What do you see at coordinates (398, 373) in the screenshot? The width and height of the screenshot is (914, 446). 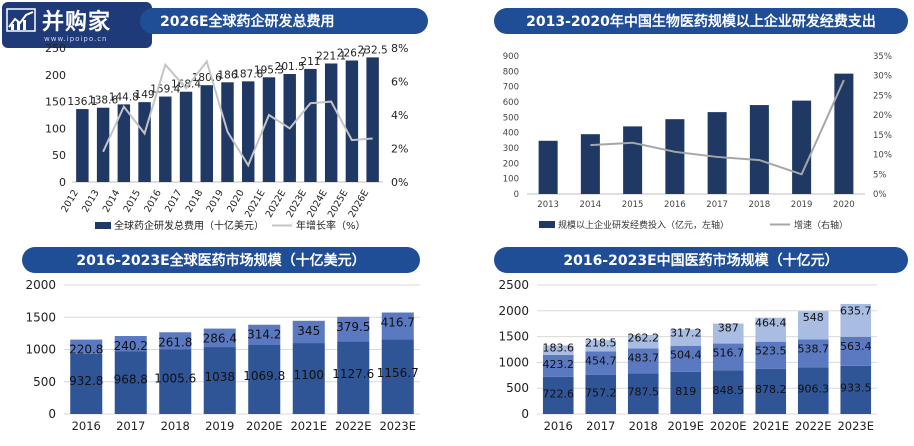 I see `data-label: 1156.7` at bounding box center [398, 373].